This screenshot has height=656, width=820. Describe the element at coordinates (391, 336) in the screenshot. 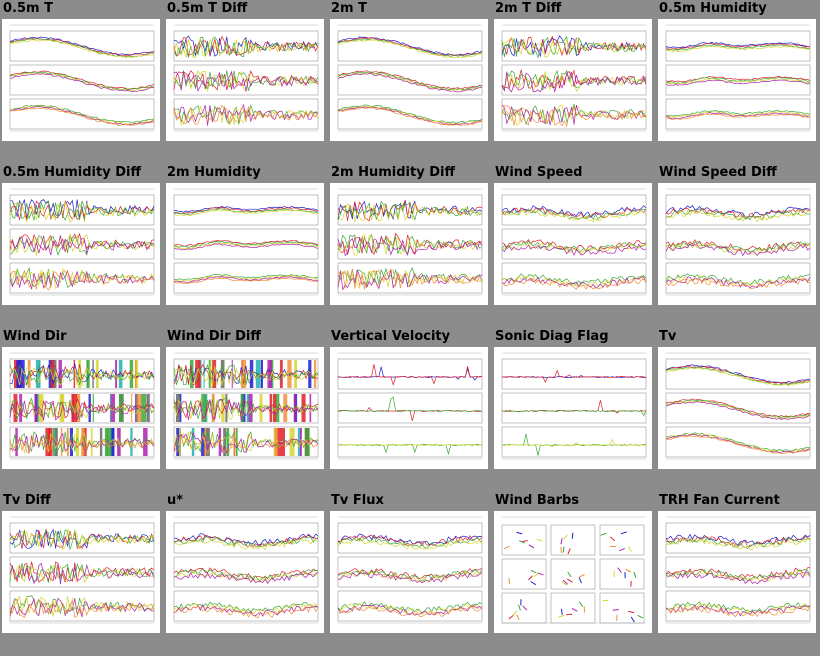

I see `plot-title: Vertical Velocity` at that location.